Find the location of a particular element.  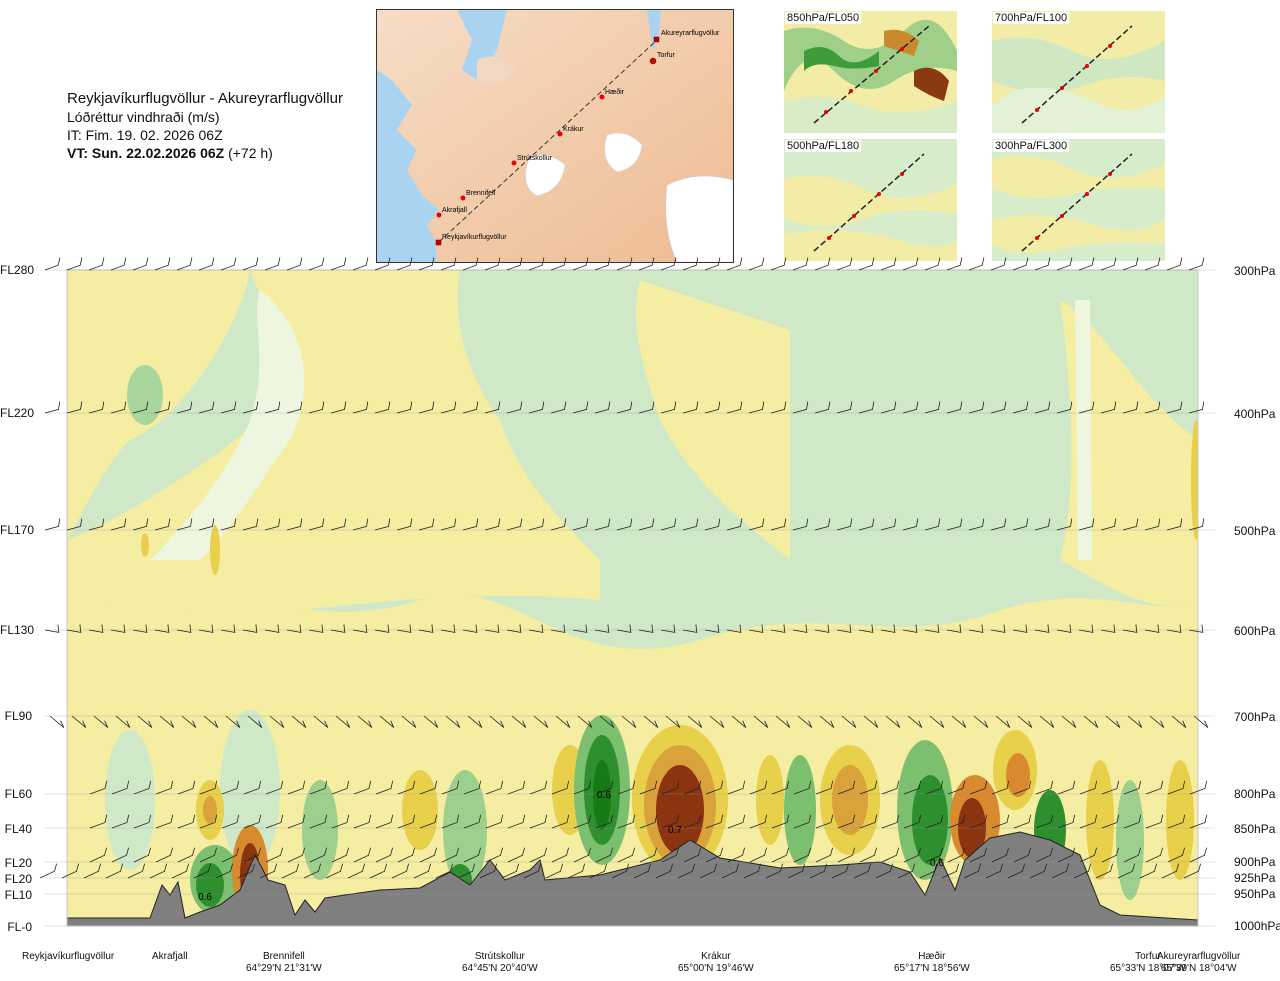

map-label-haedir: Hæðir is located at coordinates (615, 92).